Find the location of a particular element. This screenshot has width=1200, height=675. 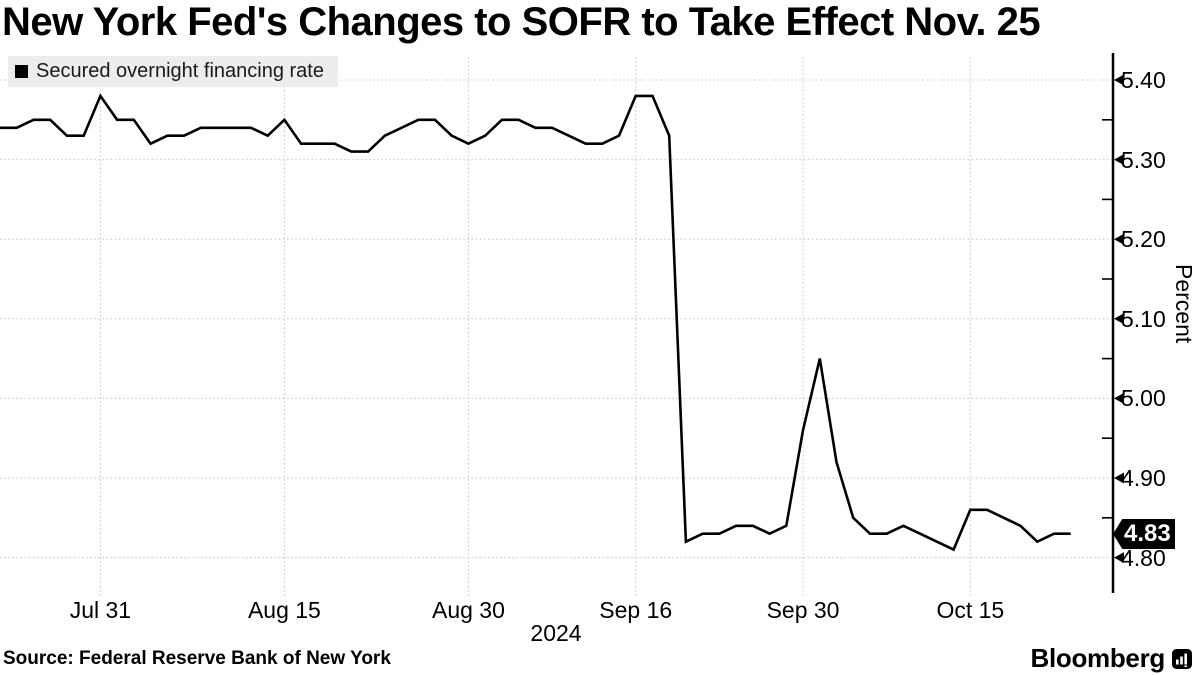

legend-label: Secured overnight financing rate is located at coordinates (180, 71).